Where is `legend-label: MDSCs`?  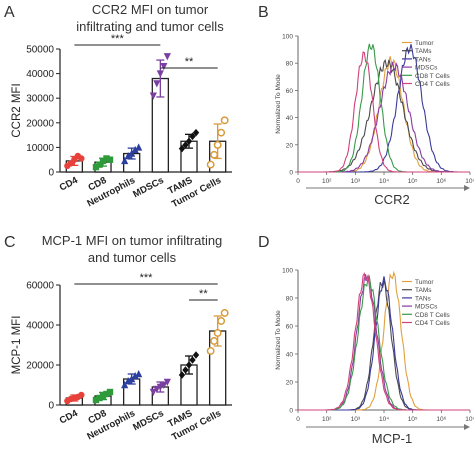 legend-label: MDSCs is located at coordinates (426, 307).